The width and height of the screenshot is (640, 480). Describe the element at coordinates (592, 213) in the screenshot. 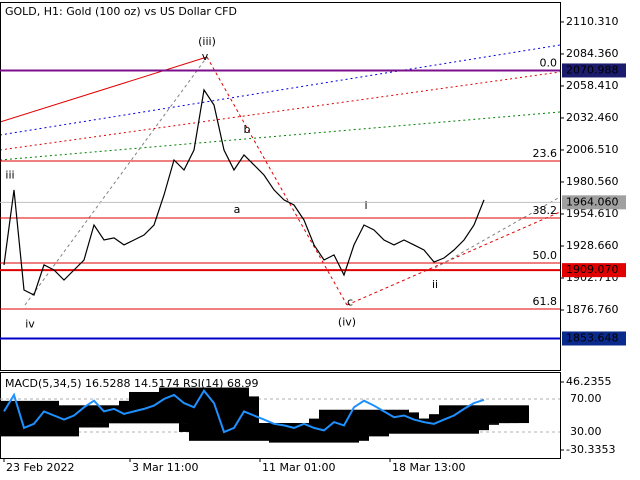

I see `y-tick-label: 1954.610` at that location.